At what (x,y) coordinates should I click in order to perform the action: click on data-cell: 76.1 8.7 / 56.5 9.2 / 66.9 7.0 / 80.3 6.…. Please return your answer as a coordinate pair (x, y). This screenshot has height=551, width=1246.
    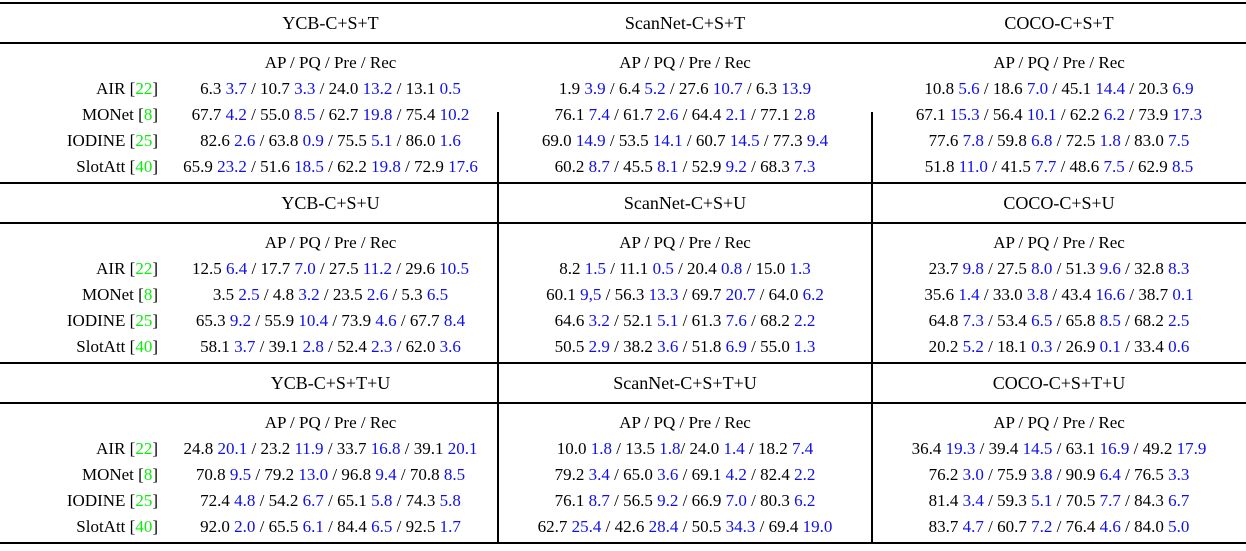
    Looking at the image, I should click on (685, 500).